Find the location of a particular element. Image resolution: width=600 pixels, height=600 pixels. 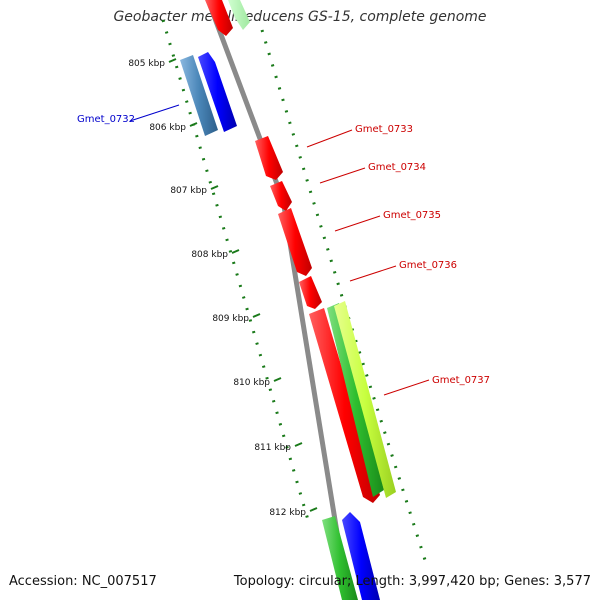

gene-label: Gmet_0735 is located at coordinates (412, 215).